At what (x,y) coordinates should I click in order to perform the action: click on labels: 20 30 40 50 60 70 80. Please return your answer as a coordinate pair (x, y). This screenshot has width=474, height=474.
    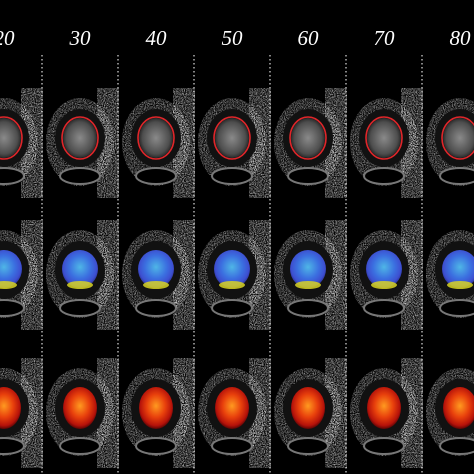
    Looking at the image, I should click on (235, 38).